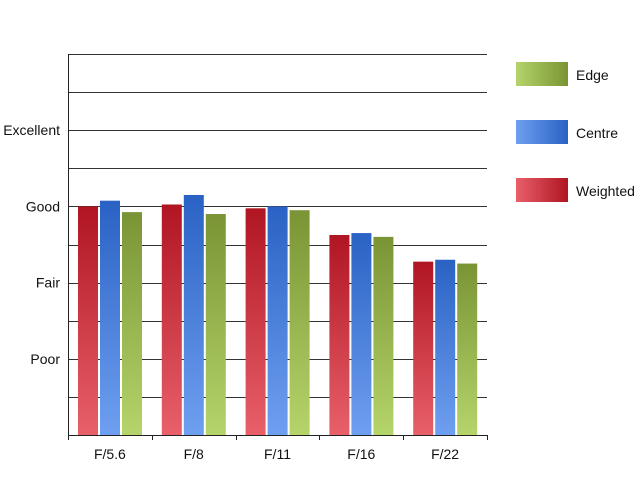 This screenshot has width=640, height=480. What do you see at coordinates (542, 190) in the screenshot?
I see `legend-swatch-weighted` at bounding box center [542, 190].